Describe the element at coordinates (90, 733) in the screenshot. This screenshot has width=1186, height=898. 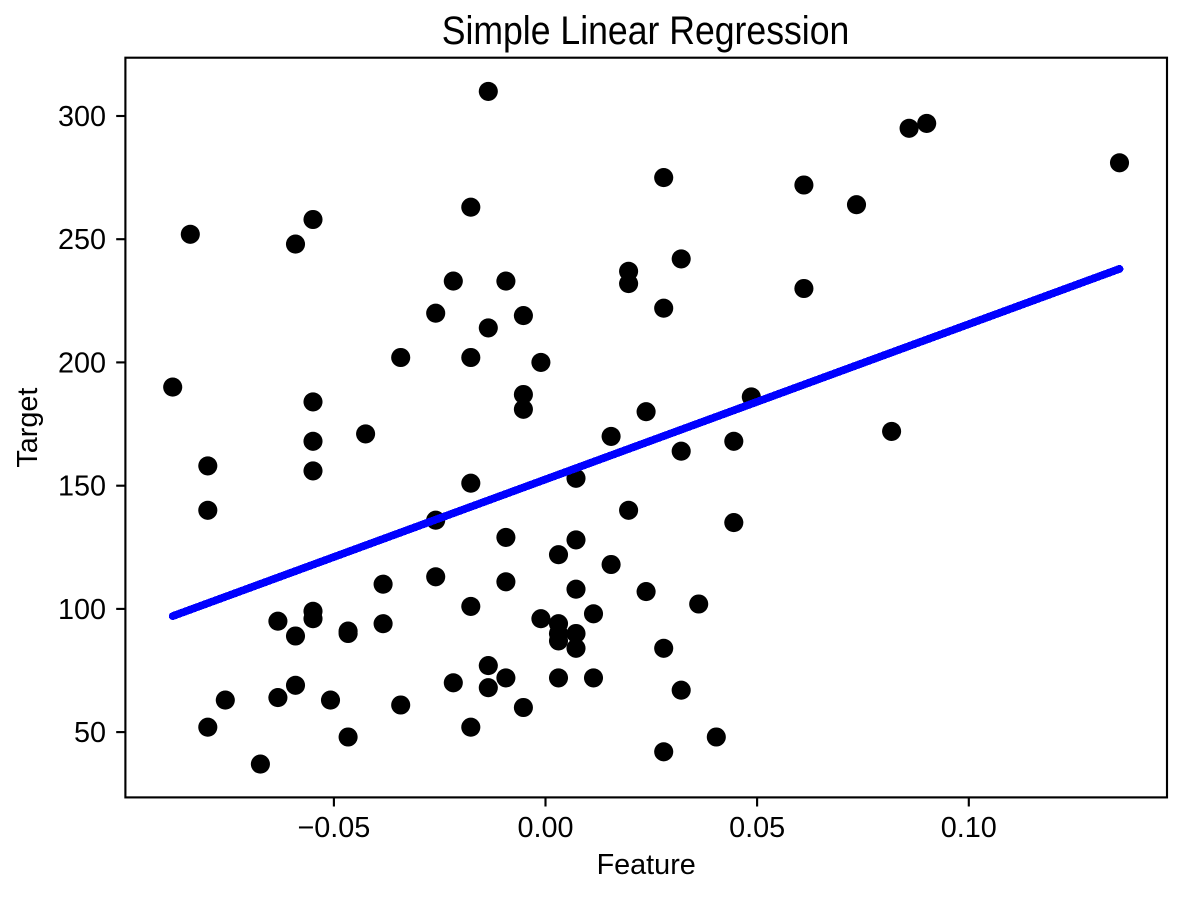
I see `svg-text: 50` at that location.